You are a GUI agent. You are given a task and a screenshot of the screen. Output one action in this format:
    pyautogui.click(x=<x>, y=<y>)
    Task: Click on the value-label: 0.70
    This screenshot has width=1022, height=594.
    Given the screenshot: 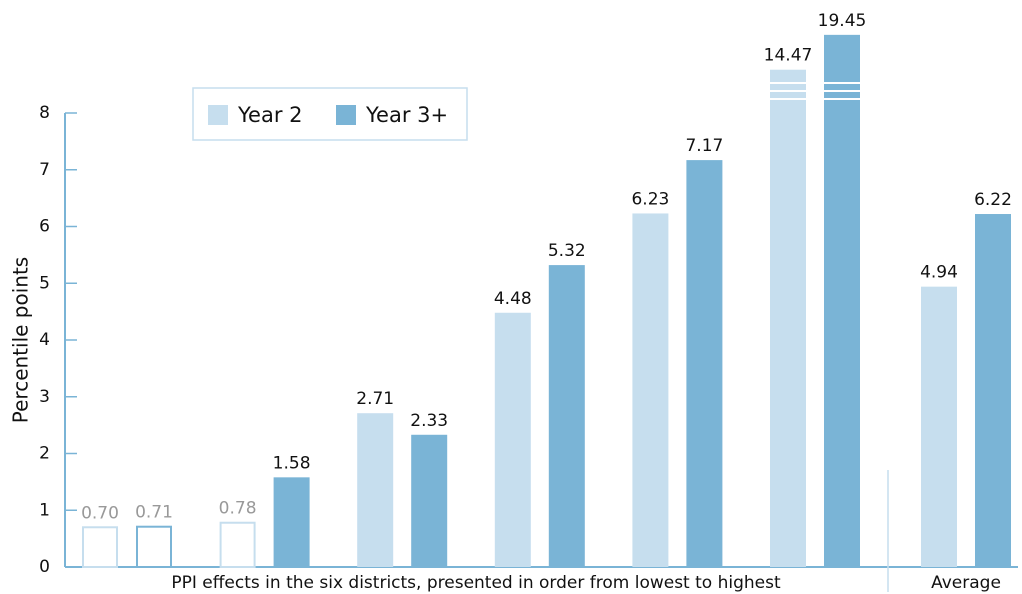 What is the action you would take?
    pyautogui.click(x=100, y=513)
    